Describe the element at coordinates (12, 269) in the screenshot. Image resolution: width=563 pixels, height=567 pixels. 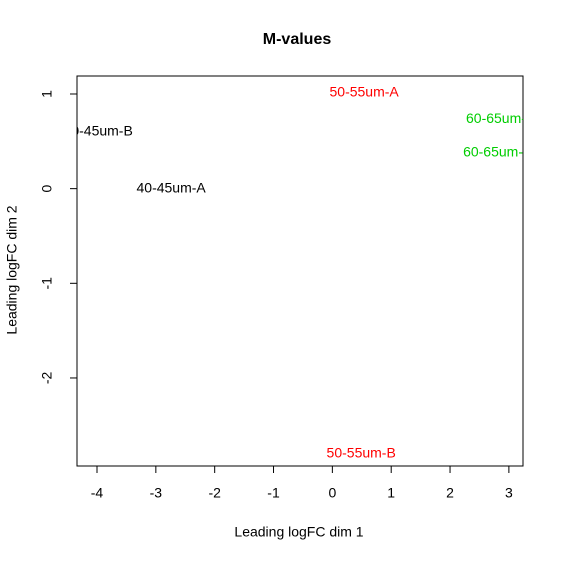
I see `y-axis-label: Leading logFC dim 2` at that location.